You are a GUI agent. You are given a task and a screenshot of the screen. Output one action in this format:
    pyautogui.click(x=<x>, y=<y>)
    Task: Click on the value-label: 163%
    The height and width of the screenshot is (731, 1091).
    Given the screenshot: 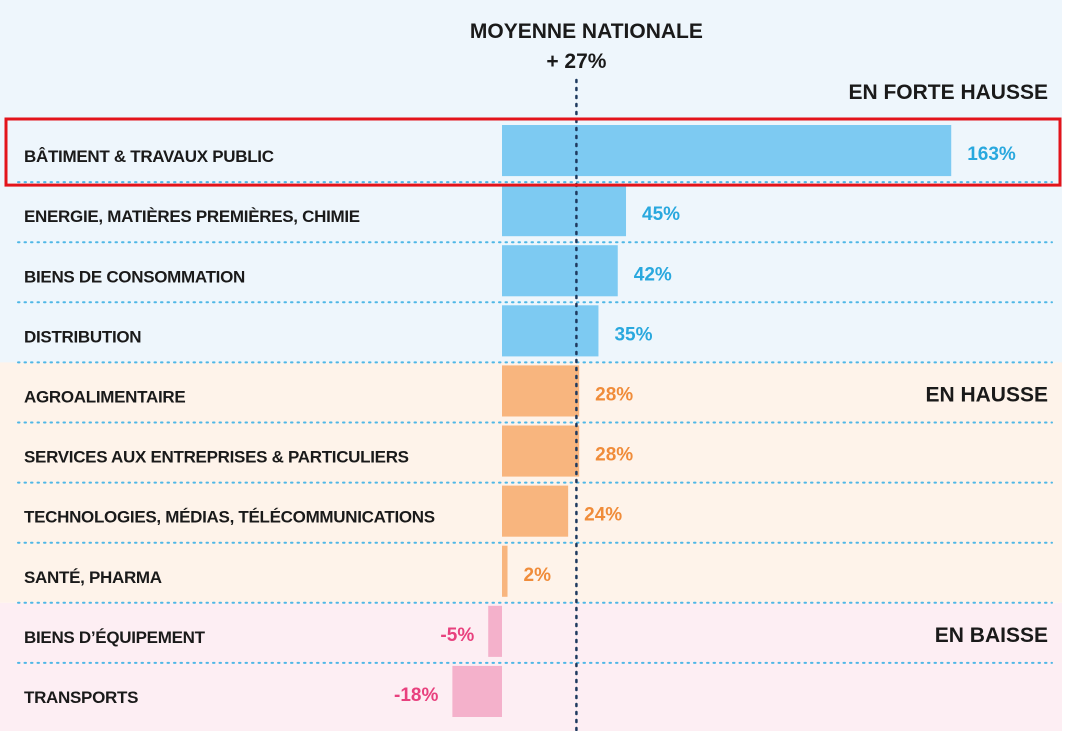 What is the action you would take?
    pyautogui.click(x=991, y=154)
    